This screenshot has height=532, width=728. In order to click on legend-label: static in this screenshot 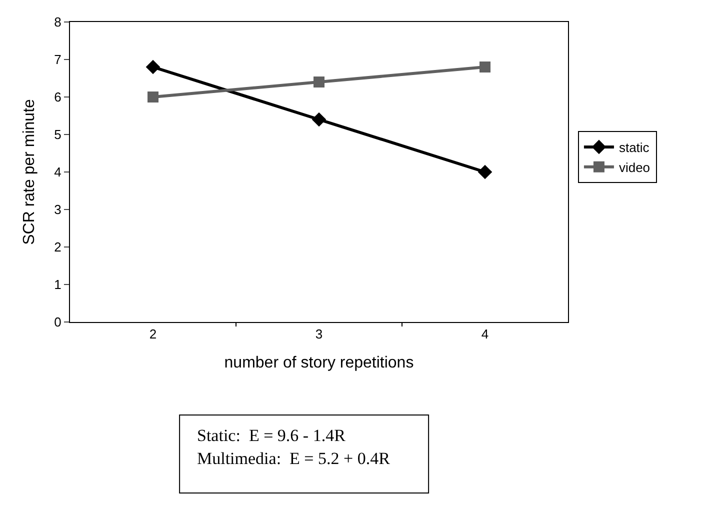, I will do `click(634, 148)`.